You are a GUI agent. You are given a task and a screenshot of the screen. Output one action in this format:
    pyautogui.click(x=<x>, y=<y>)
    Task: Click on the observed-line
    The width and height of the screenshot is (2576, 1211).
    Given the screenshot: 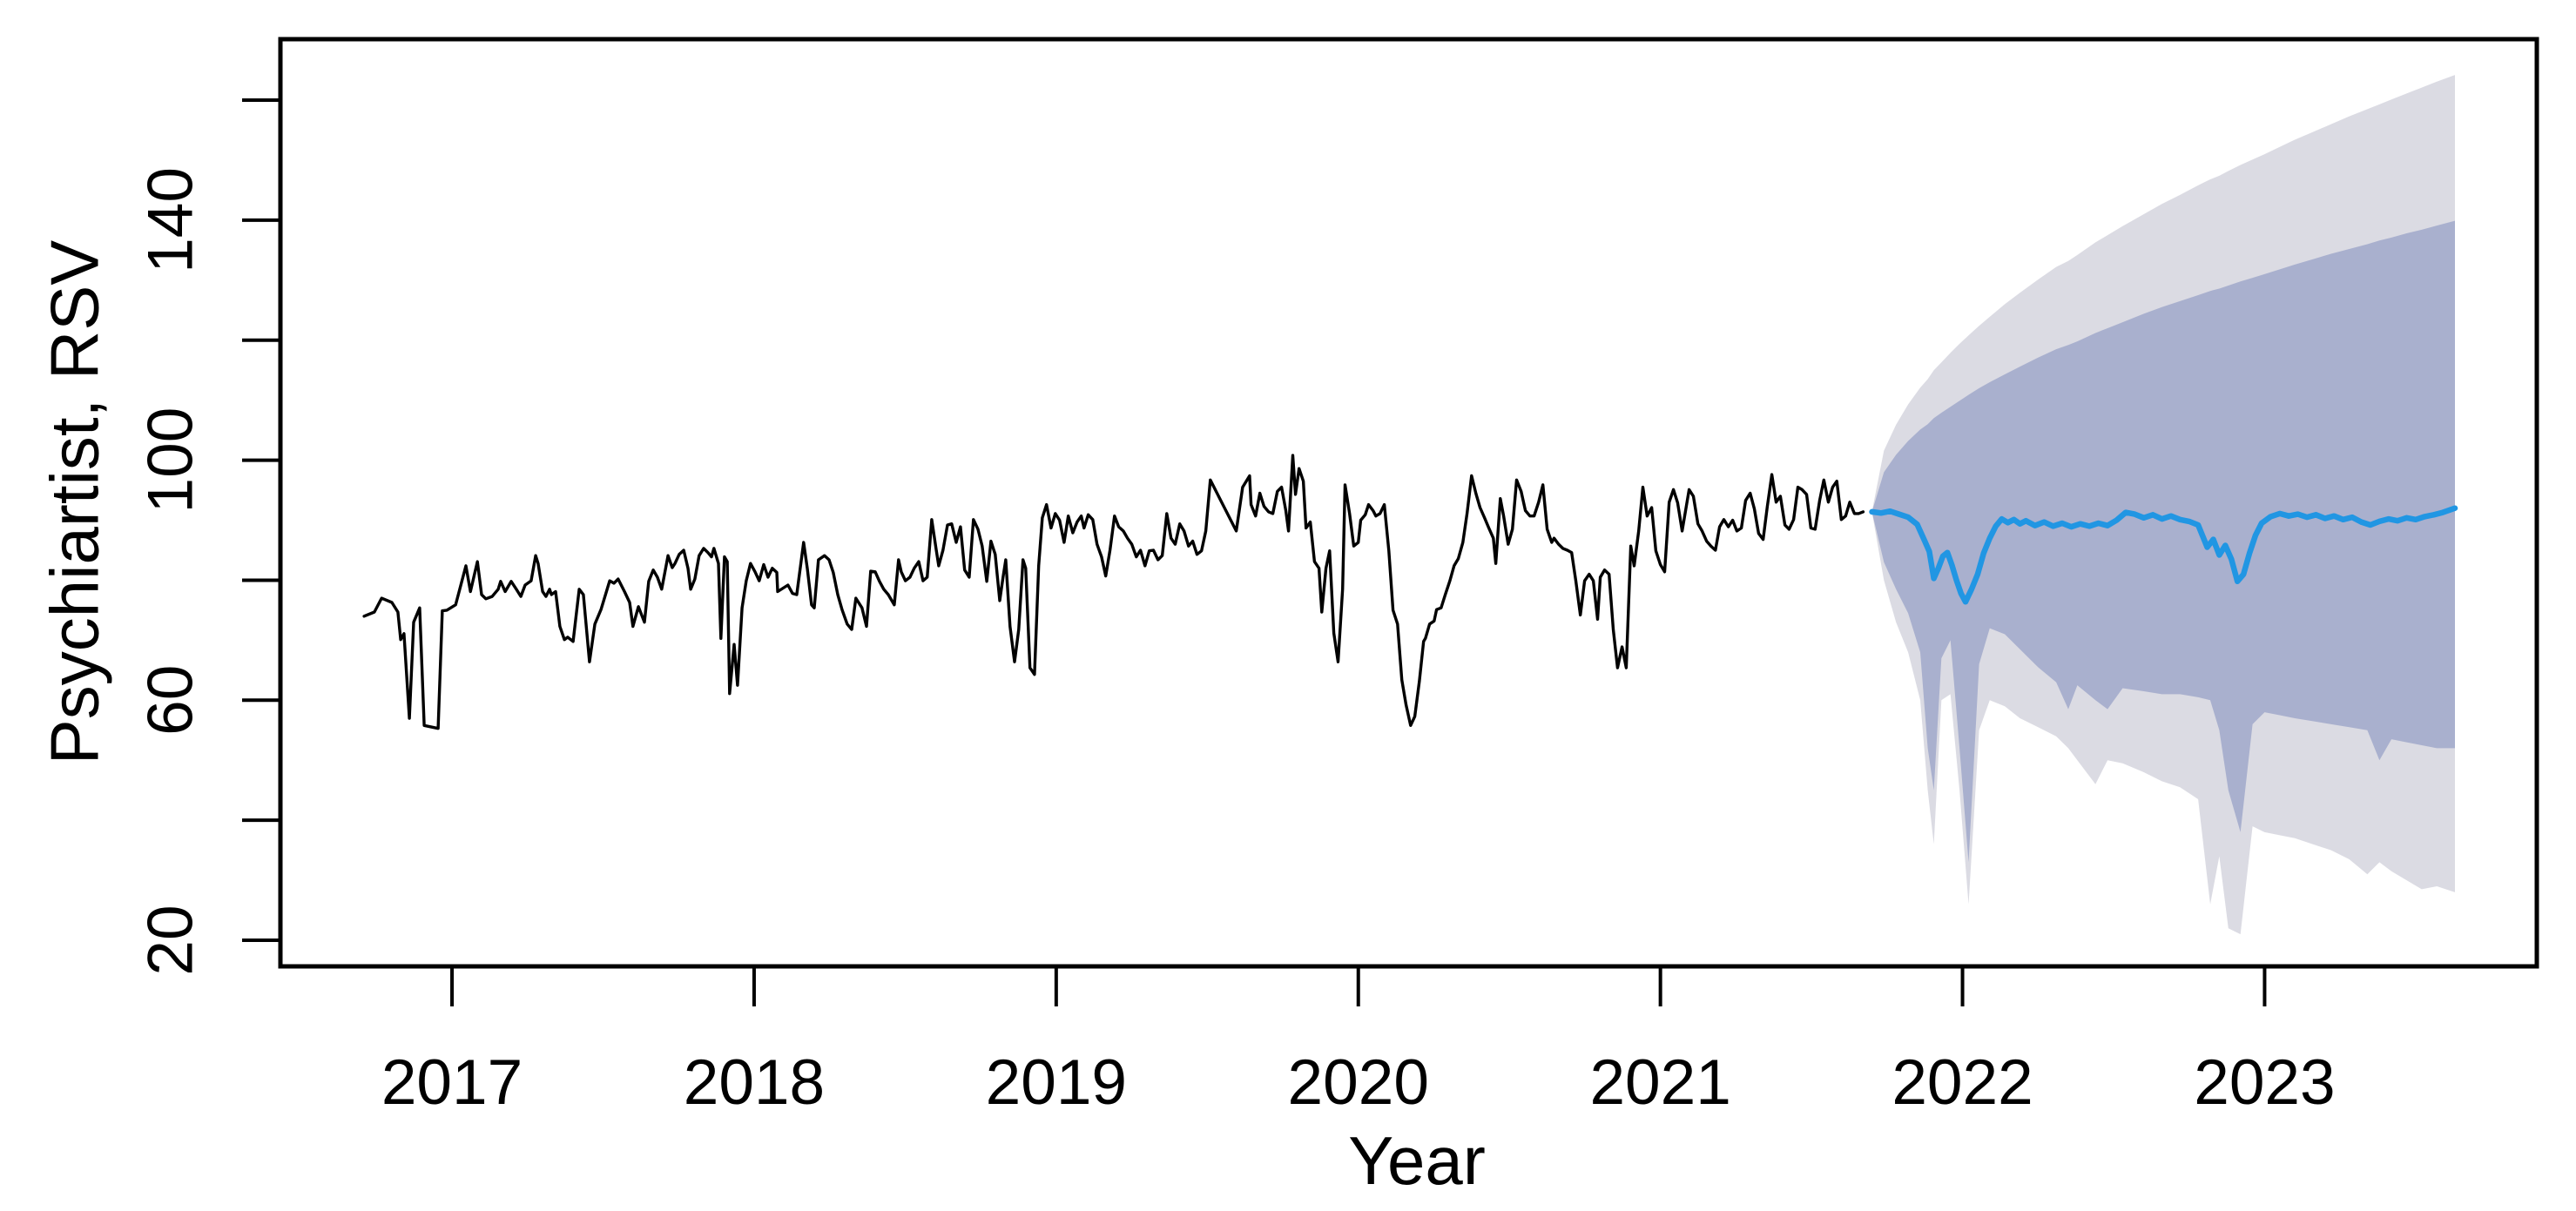 What is the action you would take?
    pyautogui.click(x=1113, y=592)
    